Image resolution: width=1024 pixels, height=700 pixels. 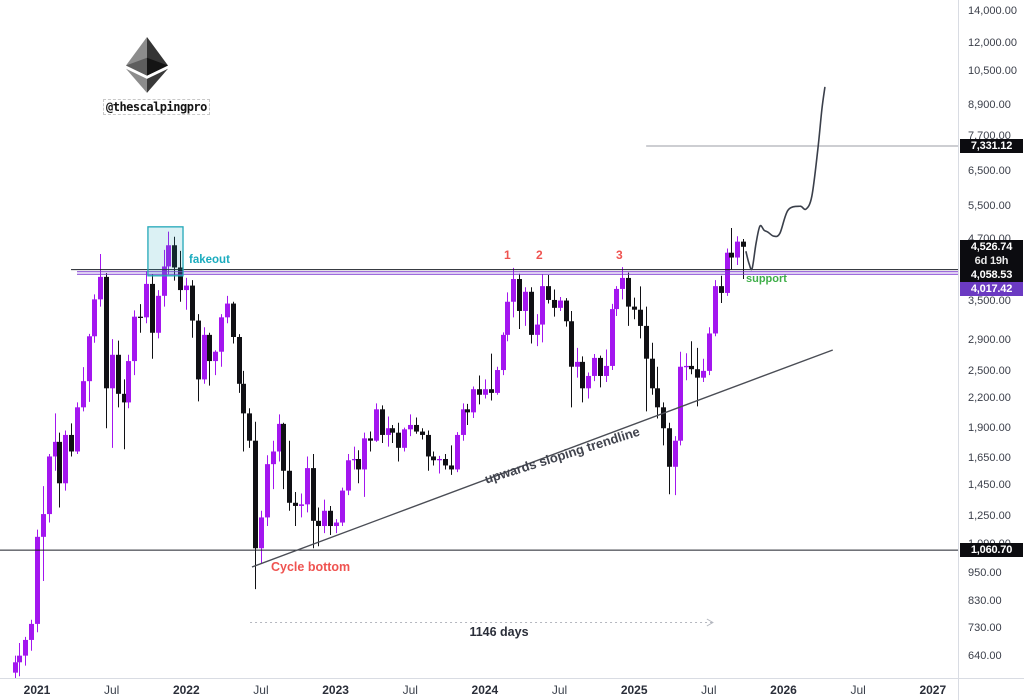 I want to click on cycle-bottom-label: Cycle bottom, so click(x=311, y=567).